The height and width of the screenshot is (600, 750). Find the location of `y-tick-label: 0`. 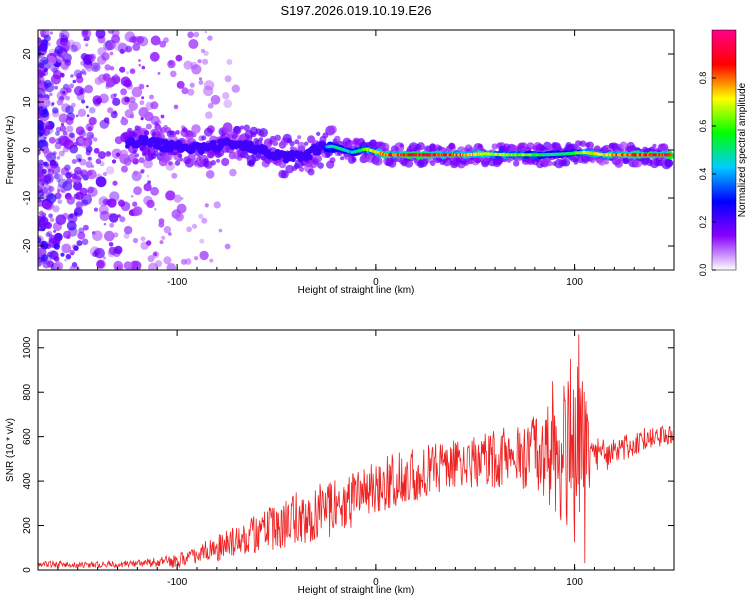

y-tick-label: 0 is located at coordinates (27, 150).